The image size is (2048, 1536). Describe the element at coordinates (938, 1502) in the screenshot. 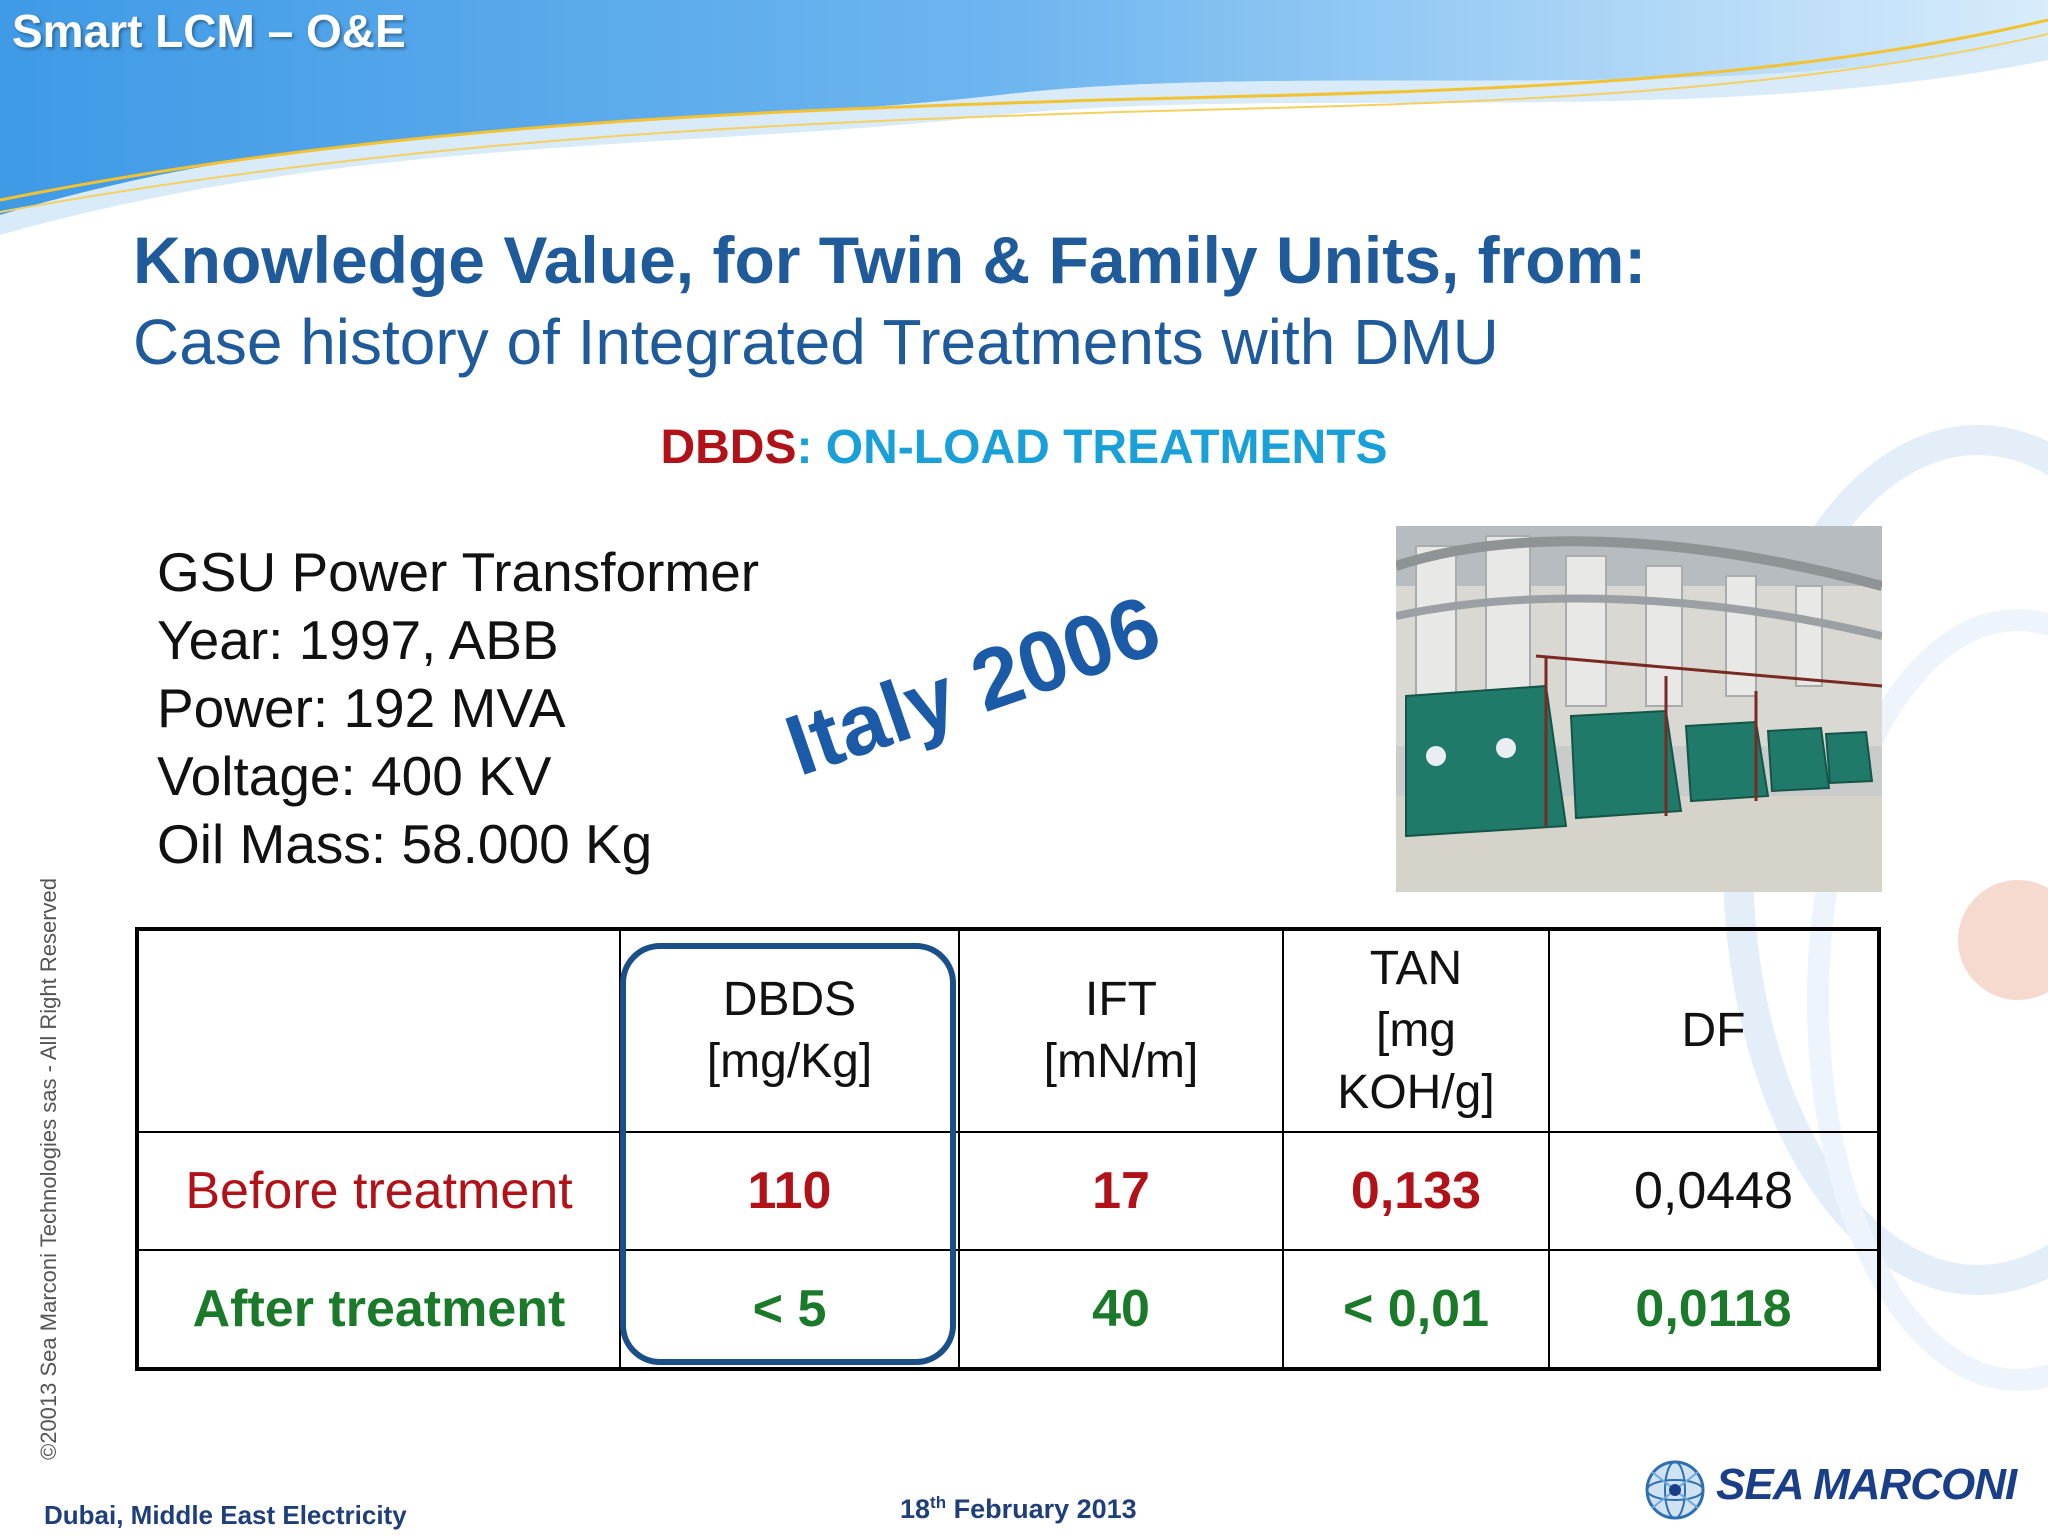

I see `date-suffix: th` at that location.